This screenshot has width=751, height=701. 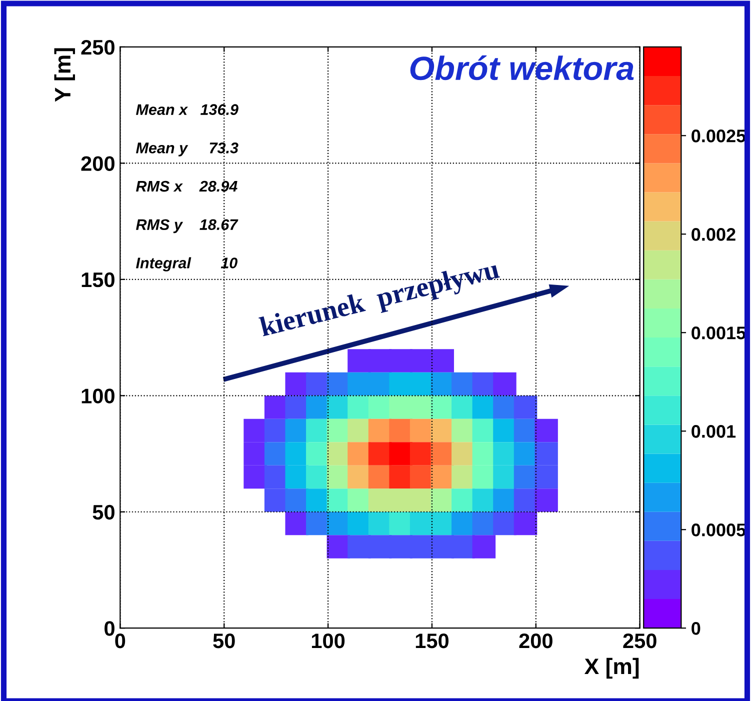 I want to click on y-tick-label: 250, so click(x=97, y=47).